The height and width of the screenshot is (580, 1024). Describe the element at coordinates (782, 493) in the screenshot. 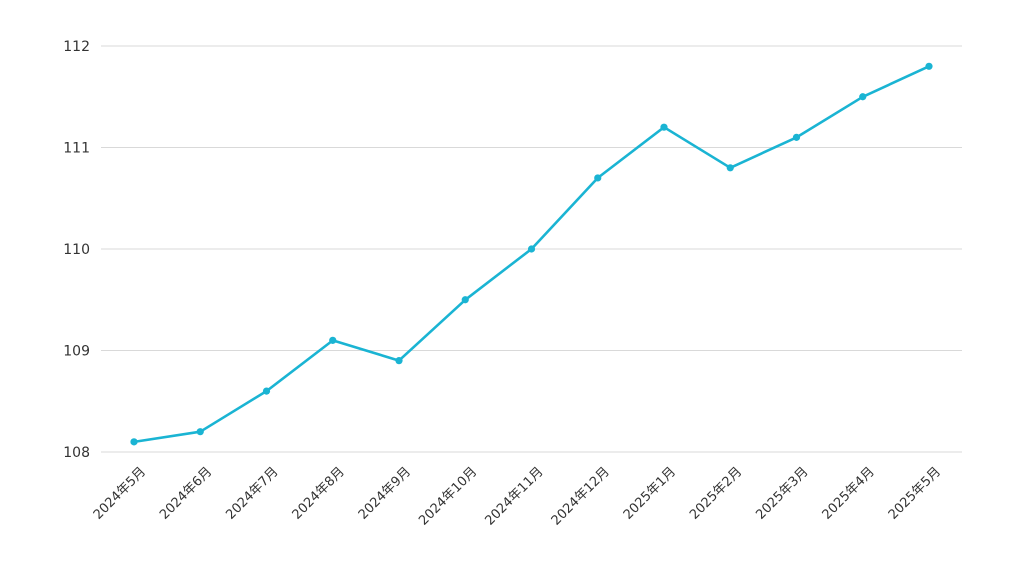

I see `x-tick-label: 2025年3月` at that location.